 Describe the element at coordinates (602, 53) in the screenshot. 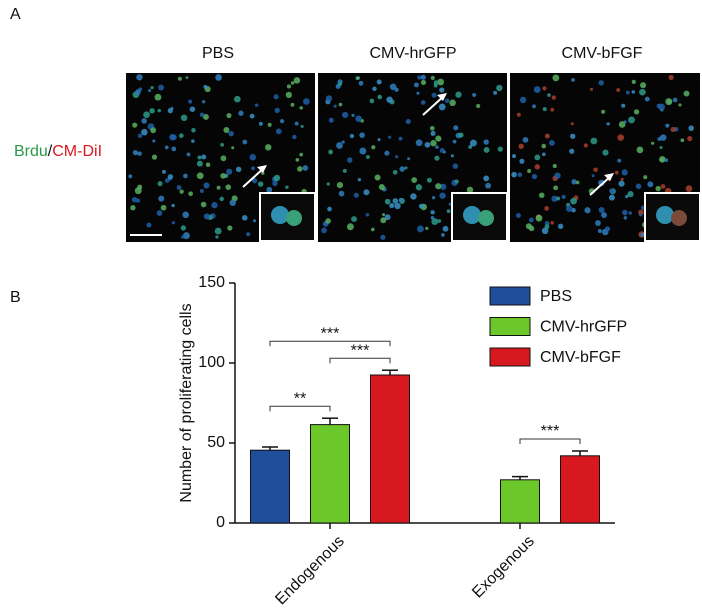

I see `column-title: CMV-bFGF` at that location.